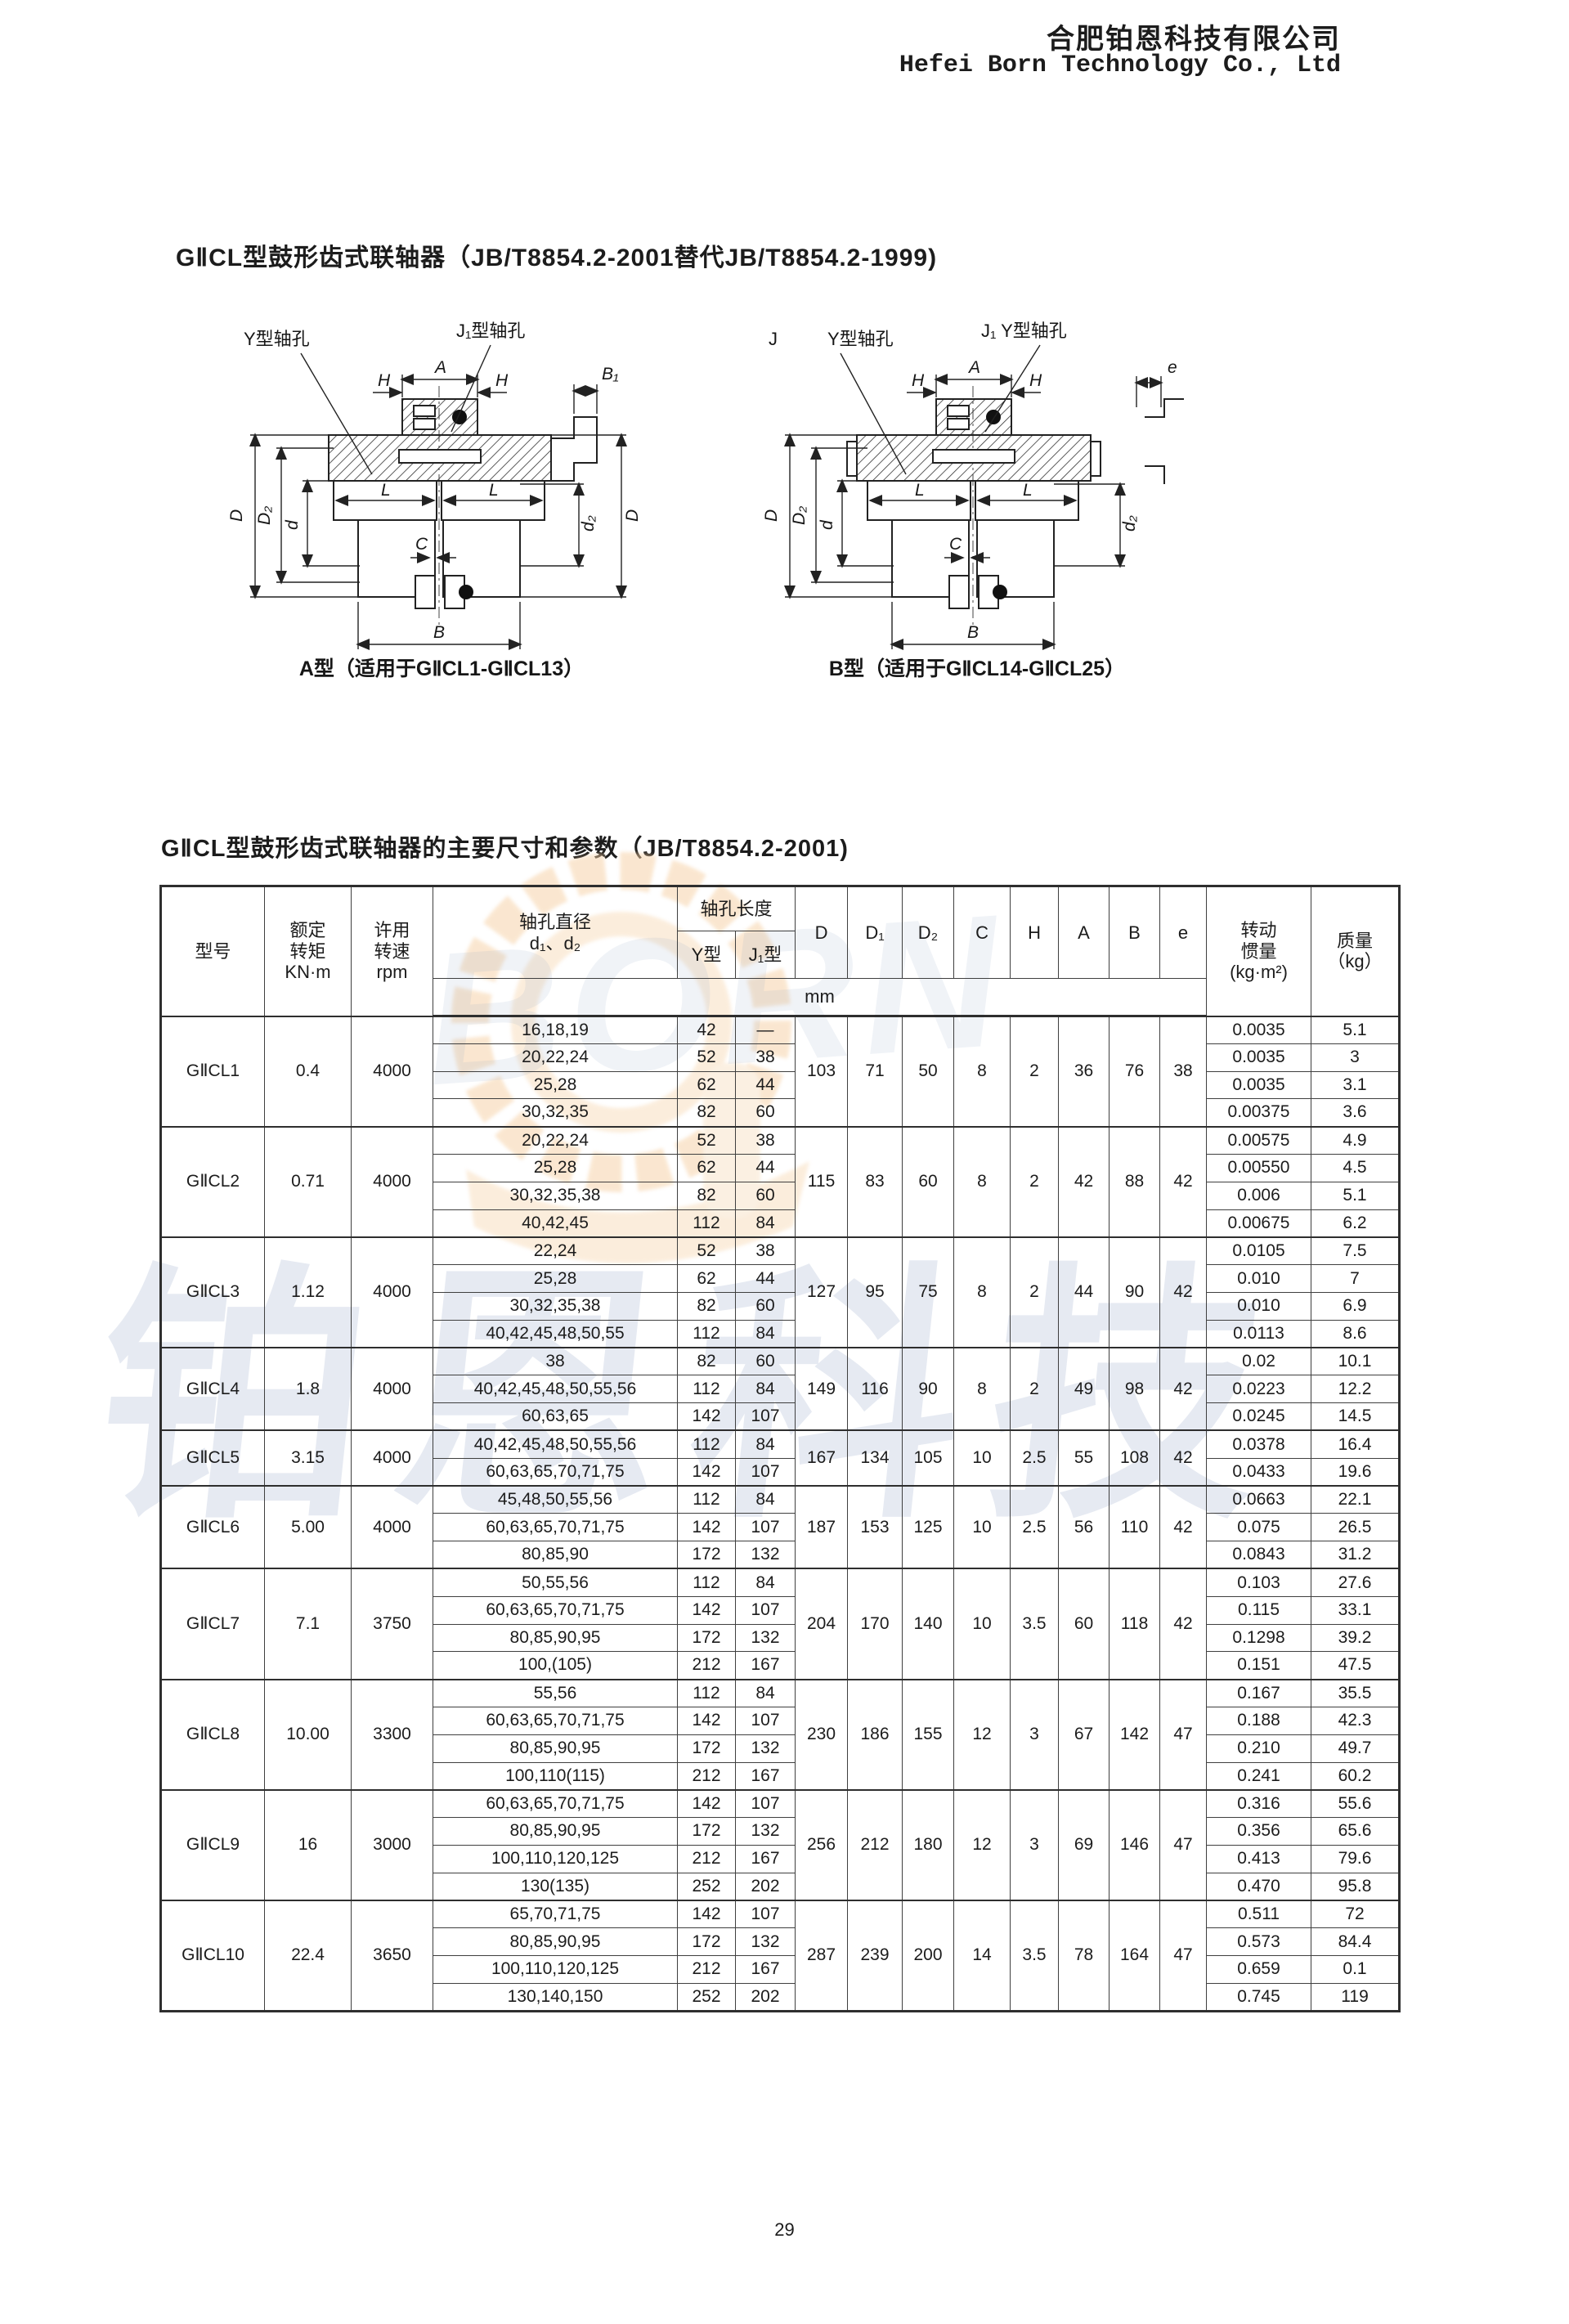 This screenshot has height=2324, width=1569. Describe the element at coordinates (982, 1735) in the screenshot. I see `dim-C-cell: 12` at that location.